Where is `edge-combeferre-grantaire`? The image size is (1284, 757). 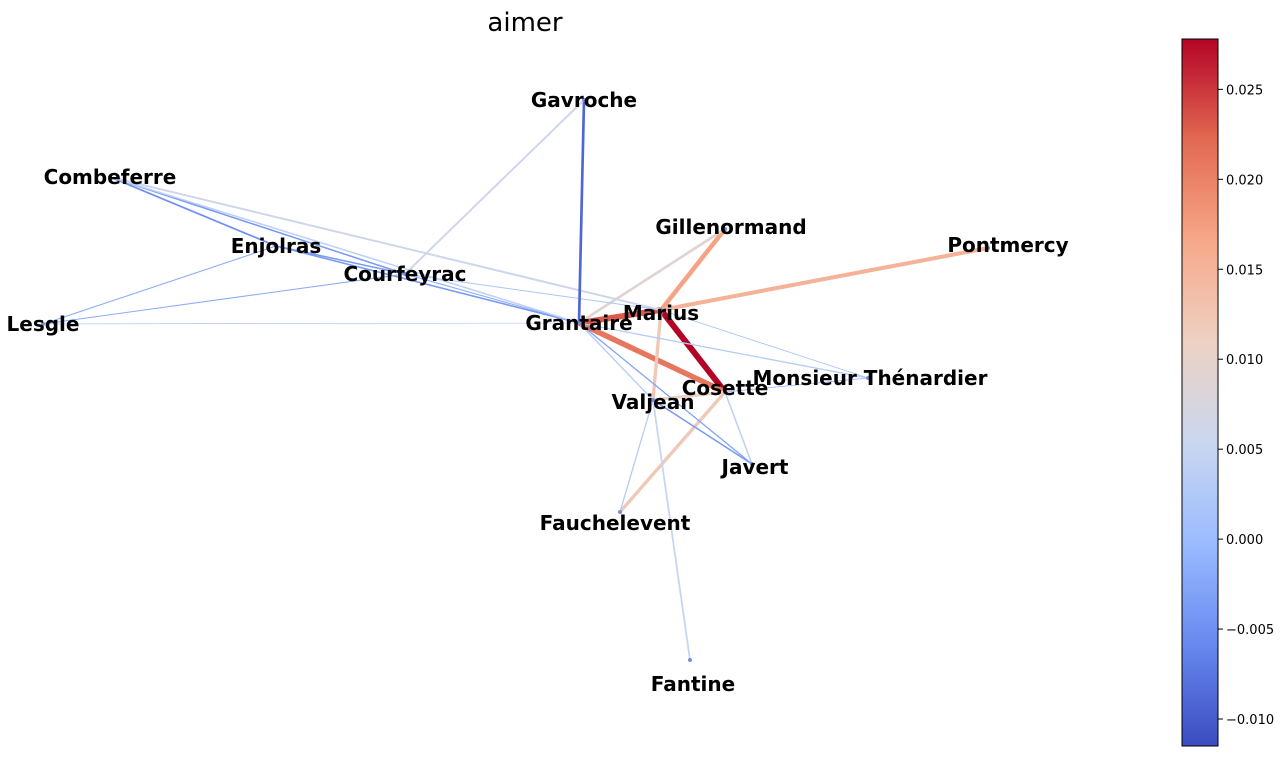 edge-combeferre-grantaire is located at coordinates (344, 250).